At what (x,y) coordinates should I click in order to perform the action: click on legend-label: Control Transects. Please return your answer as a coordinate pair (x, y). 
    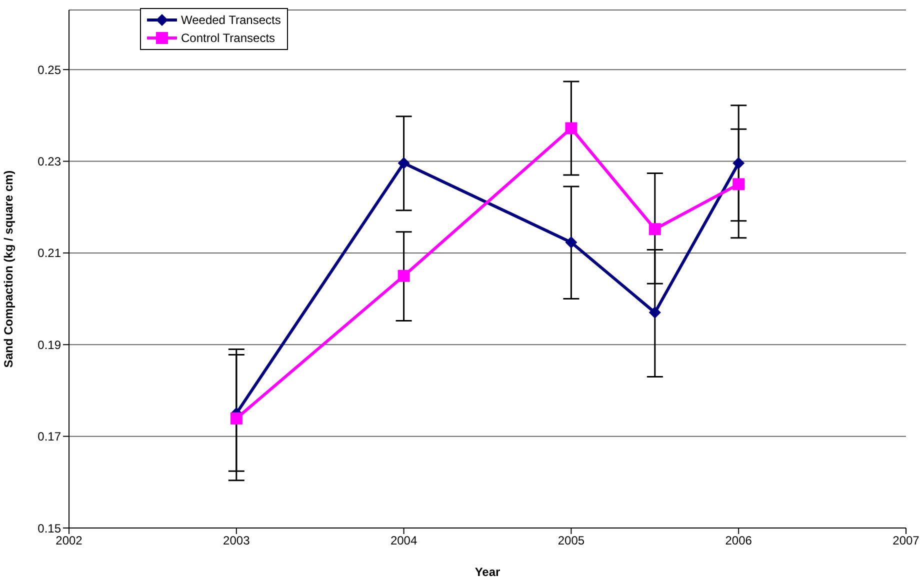
    Looking at the image, I should click on (228, 38).